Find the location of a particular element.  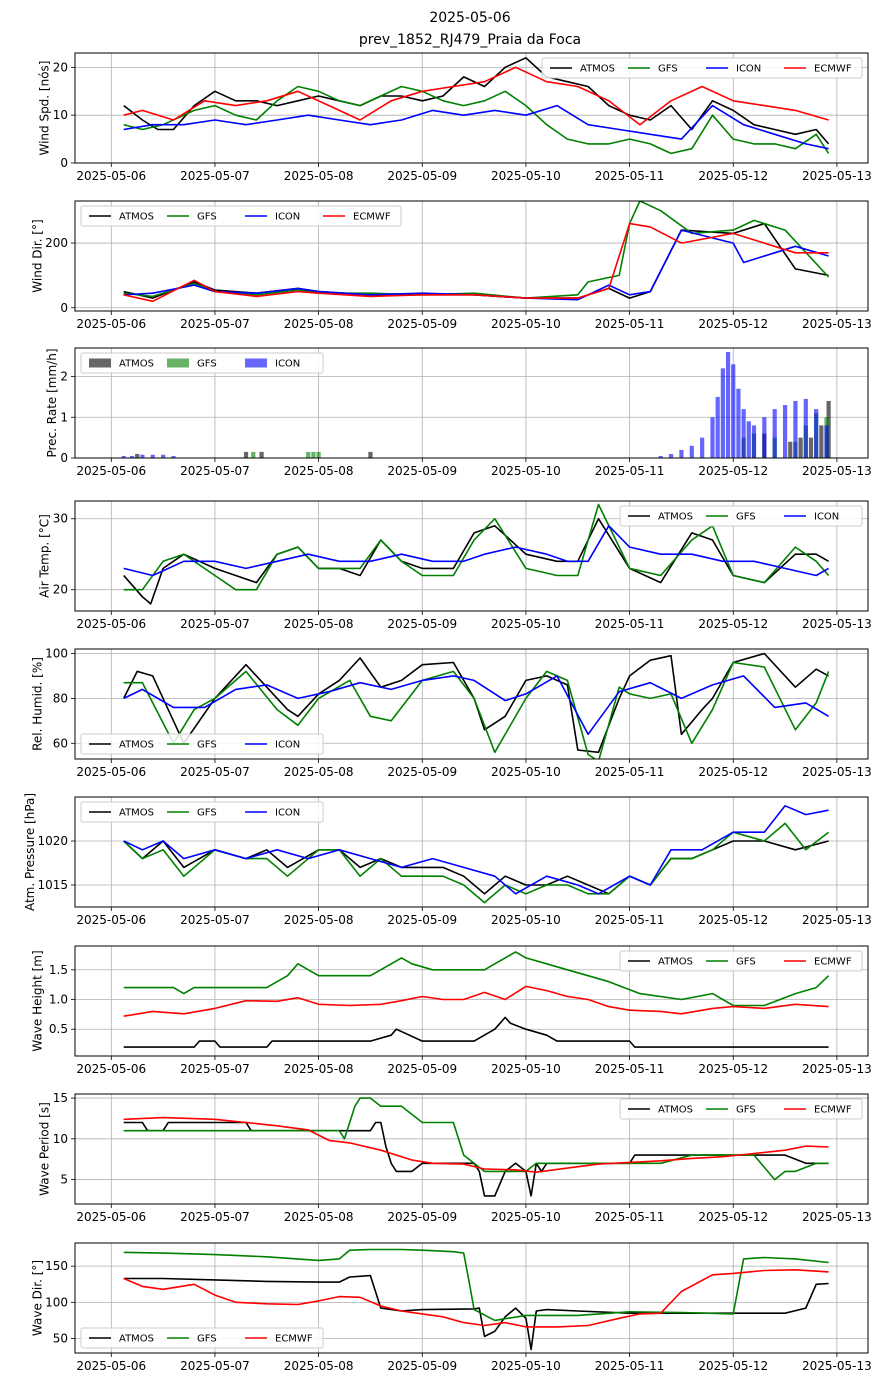

y-tick-label: 20 is located at coordinates (60, 590).